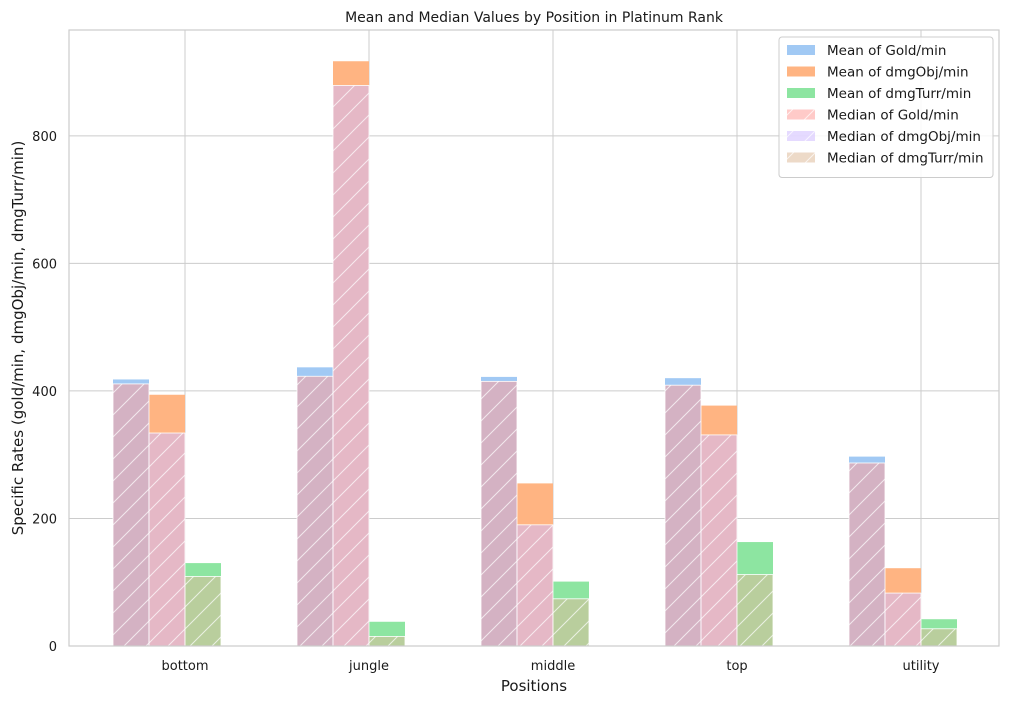  Describe the element at coordinates (736, 666) in the screenshot. I see `x-tick-label: top` at that location.